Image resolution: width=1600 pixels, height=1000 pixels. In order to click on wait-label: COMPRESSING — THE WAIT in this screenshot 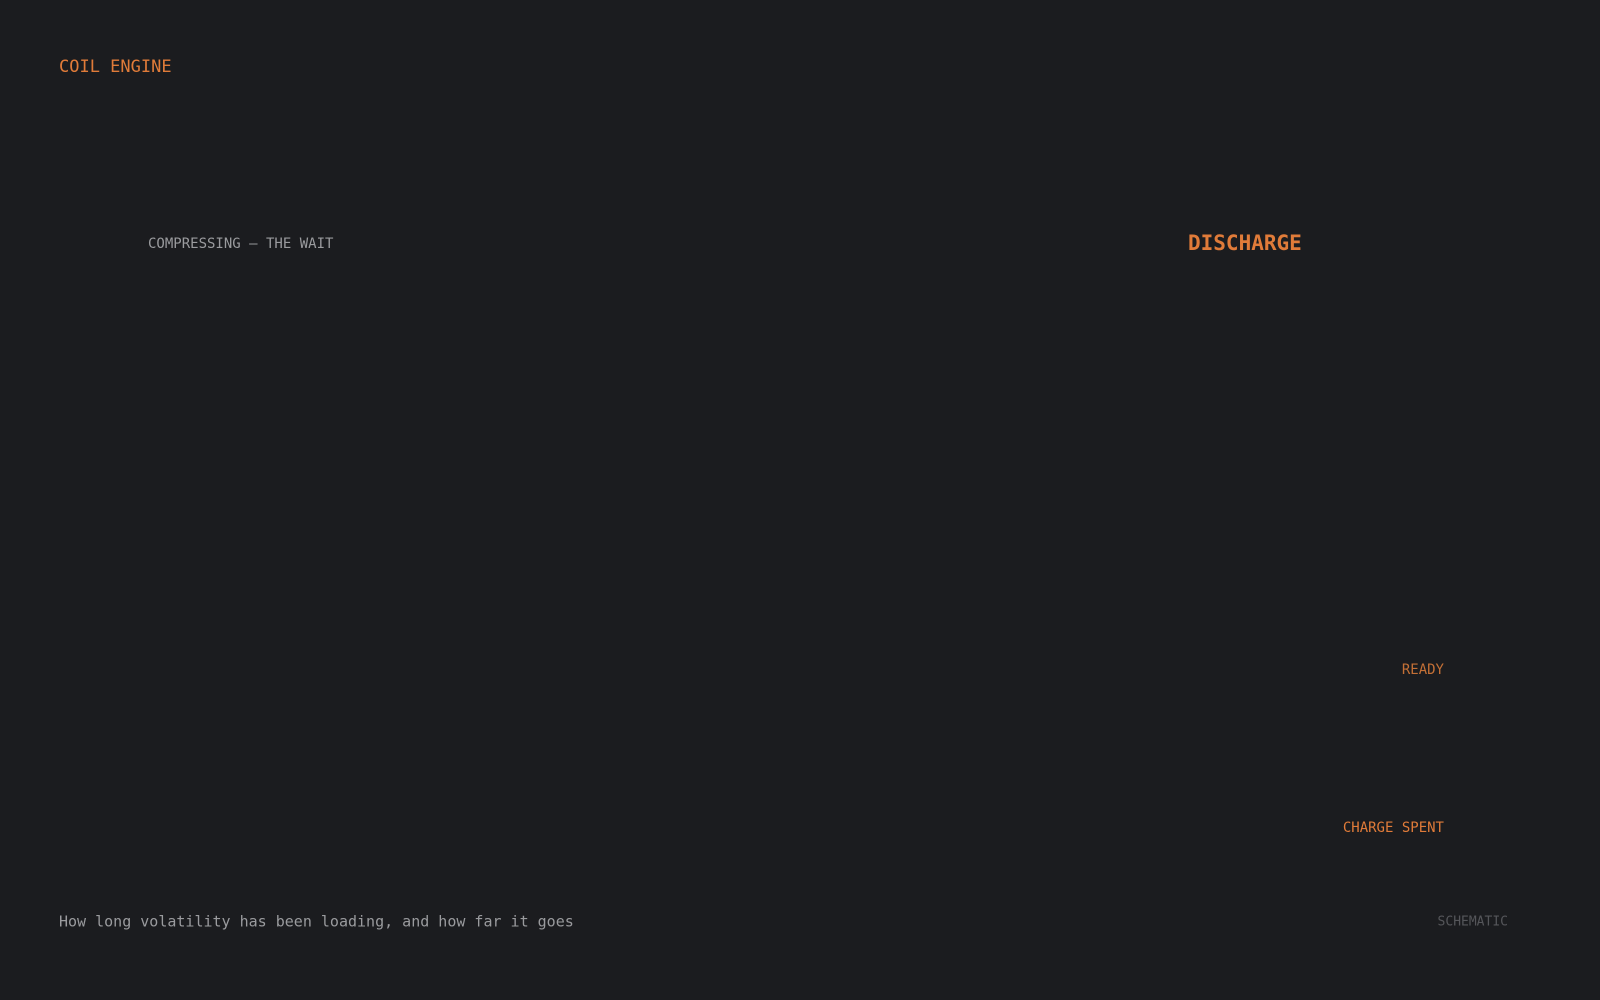, I will do `click(241, 244)`.